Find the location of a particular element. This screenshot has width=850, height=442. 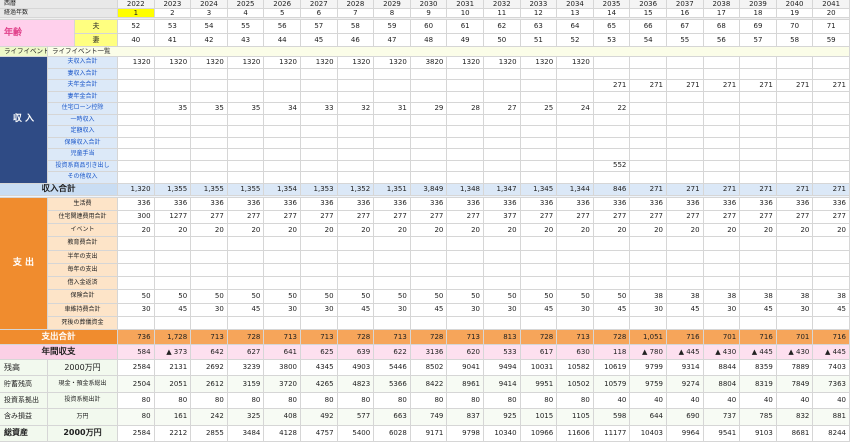

value-cell: 7363 is located at coordinates (831, 384).